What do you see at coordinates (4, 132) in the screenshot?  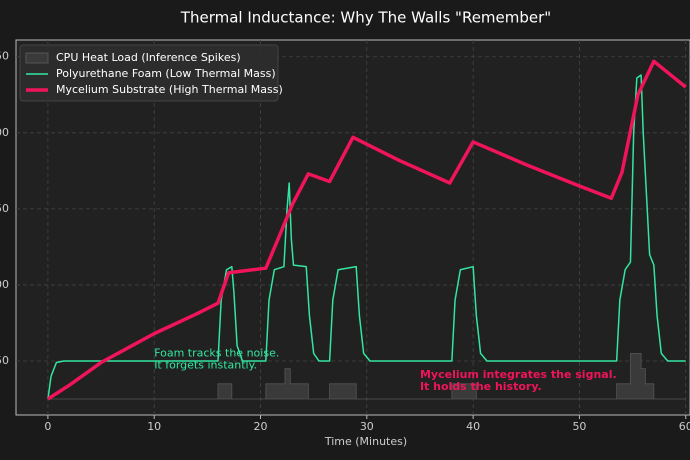 I see `y-tick-label: 200` at bounding box center [4, 132].